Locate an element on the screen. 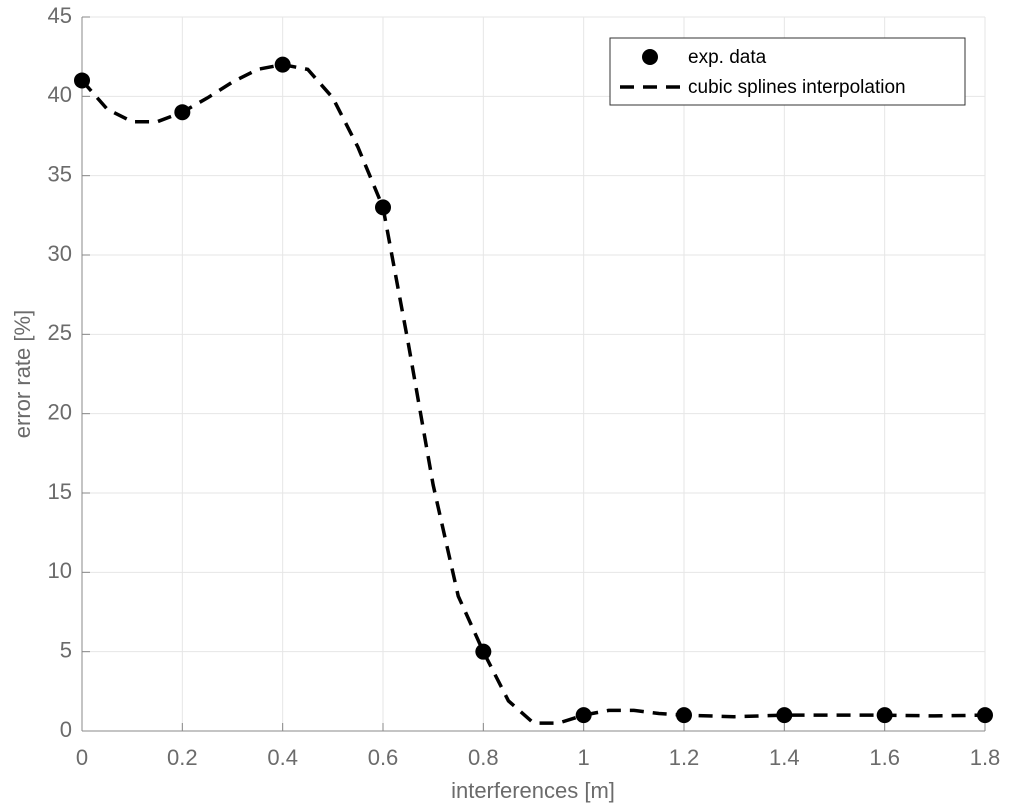 Image resolution: width=1009 pixels, height=811 pixels. y-tick-label: 40 is located at coordinates (60, 94).